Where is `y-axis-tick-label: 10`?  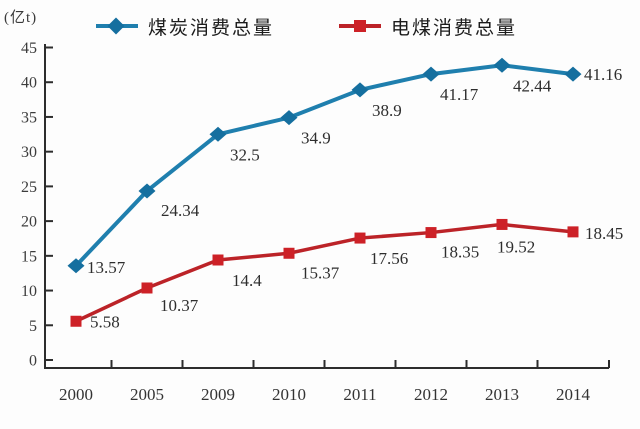 y-axis-tick-label: 10 is located at coordinates (29, 291).